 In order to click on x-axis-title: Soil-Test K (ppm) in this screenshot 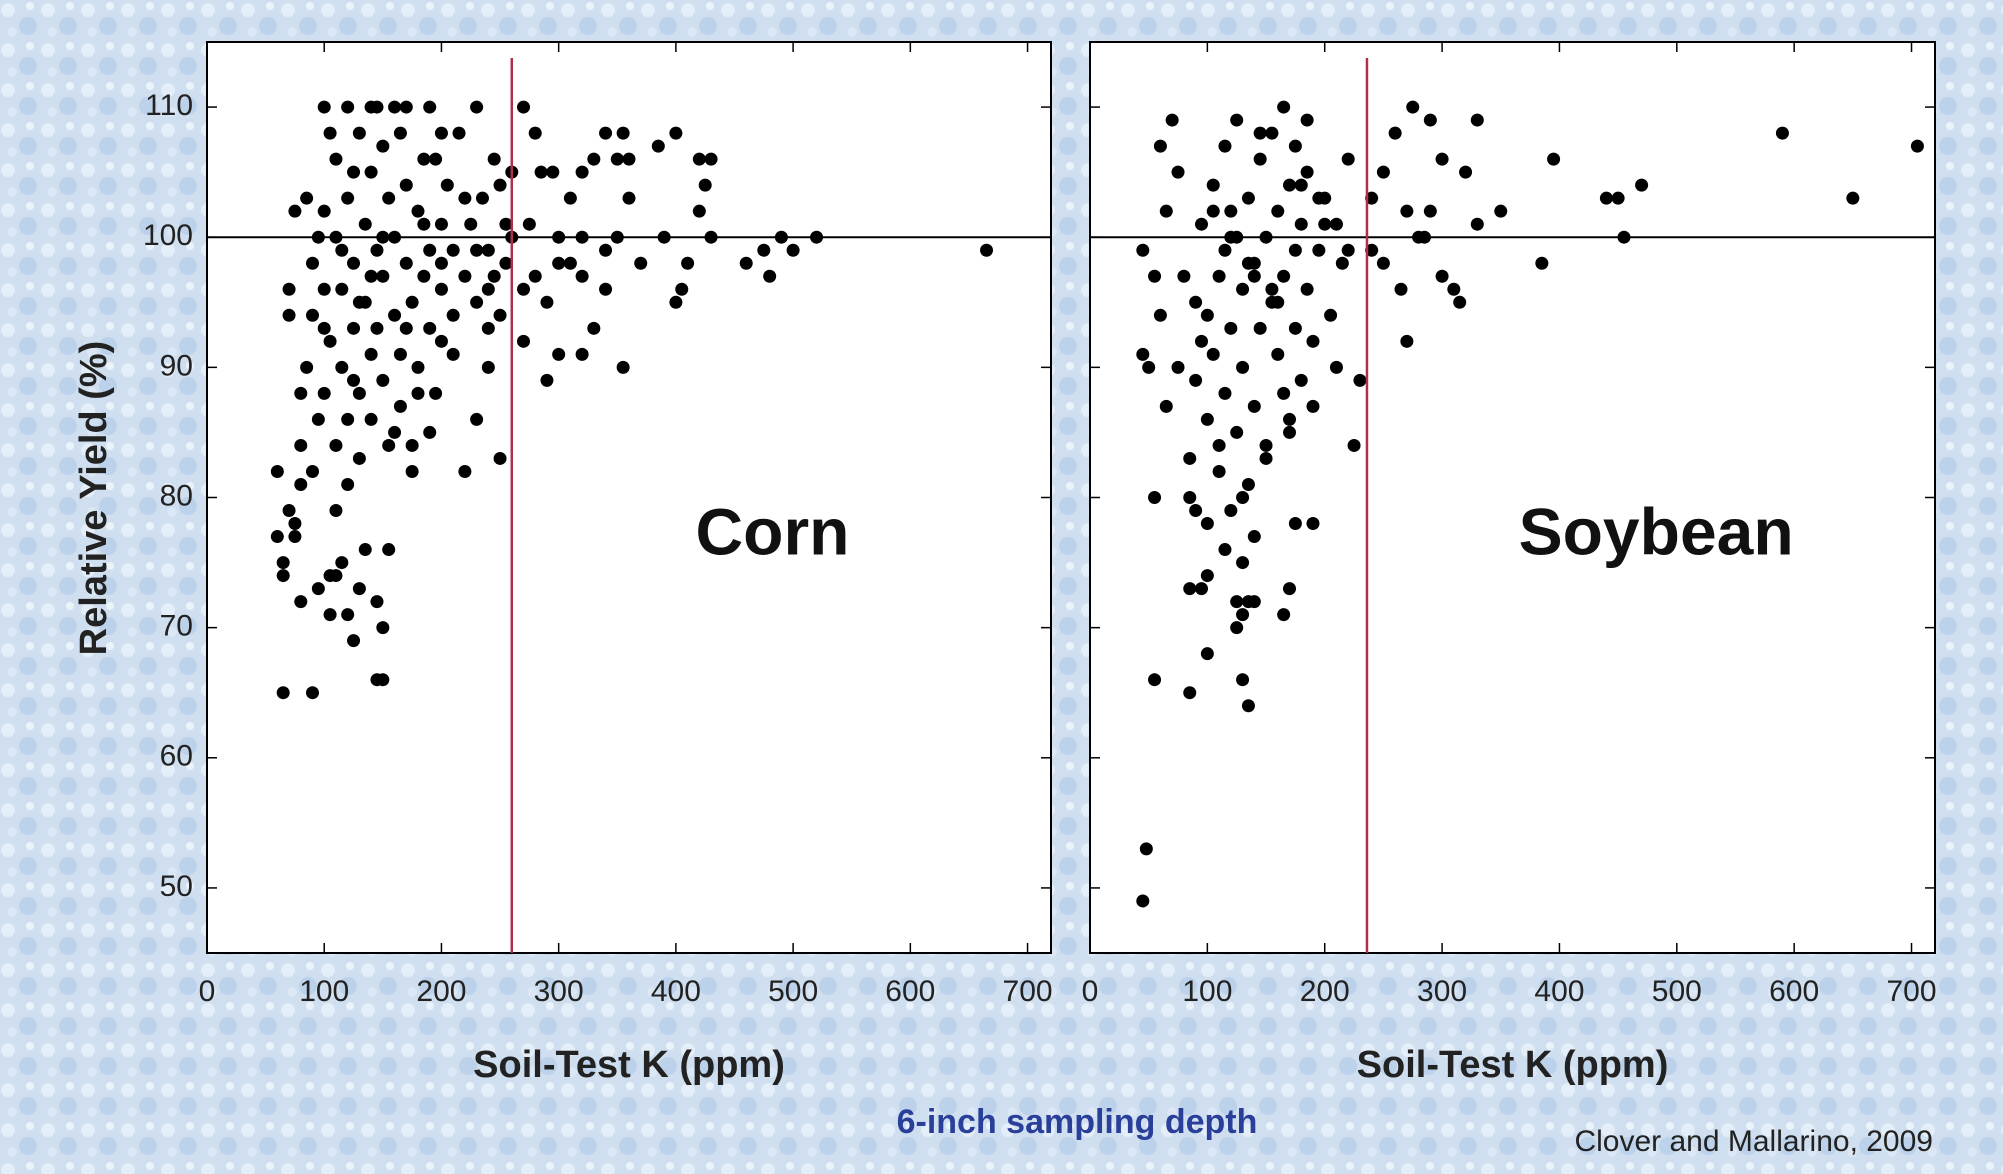, I will do `click(1513, 1065)`.